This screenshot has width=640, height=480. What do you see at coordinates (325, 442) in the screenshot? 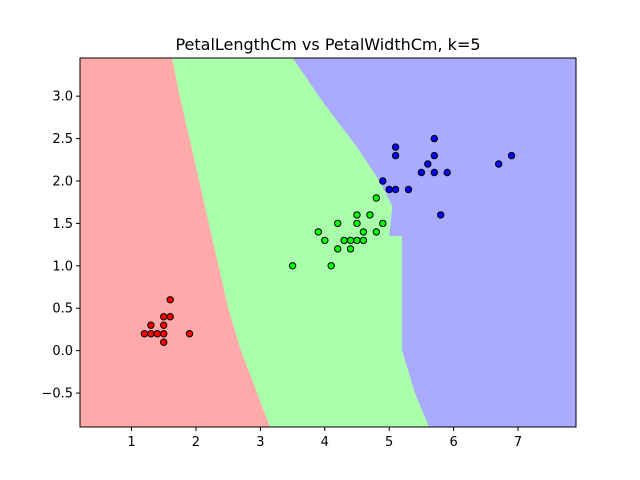
I see `x-tick-label: 4` at bounding box center [325, 442].